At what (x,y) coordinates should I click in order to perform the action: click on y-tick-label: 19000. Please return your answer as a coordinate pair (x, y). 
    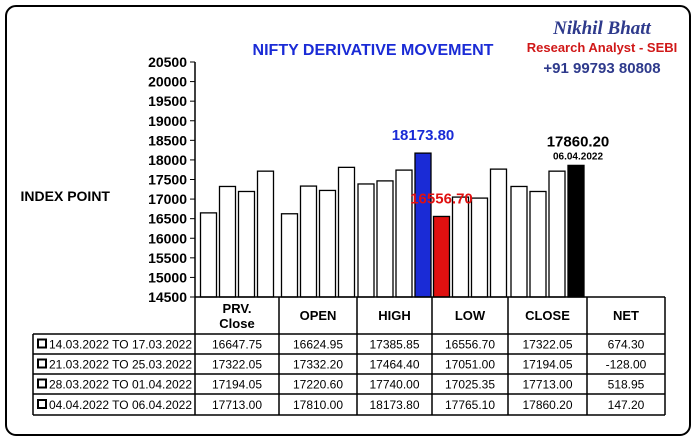
    Looking at the image, I should click on (167, 121).